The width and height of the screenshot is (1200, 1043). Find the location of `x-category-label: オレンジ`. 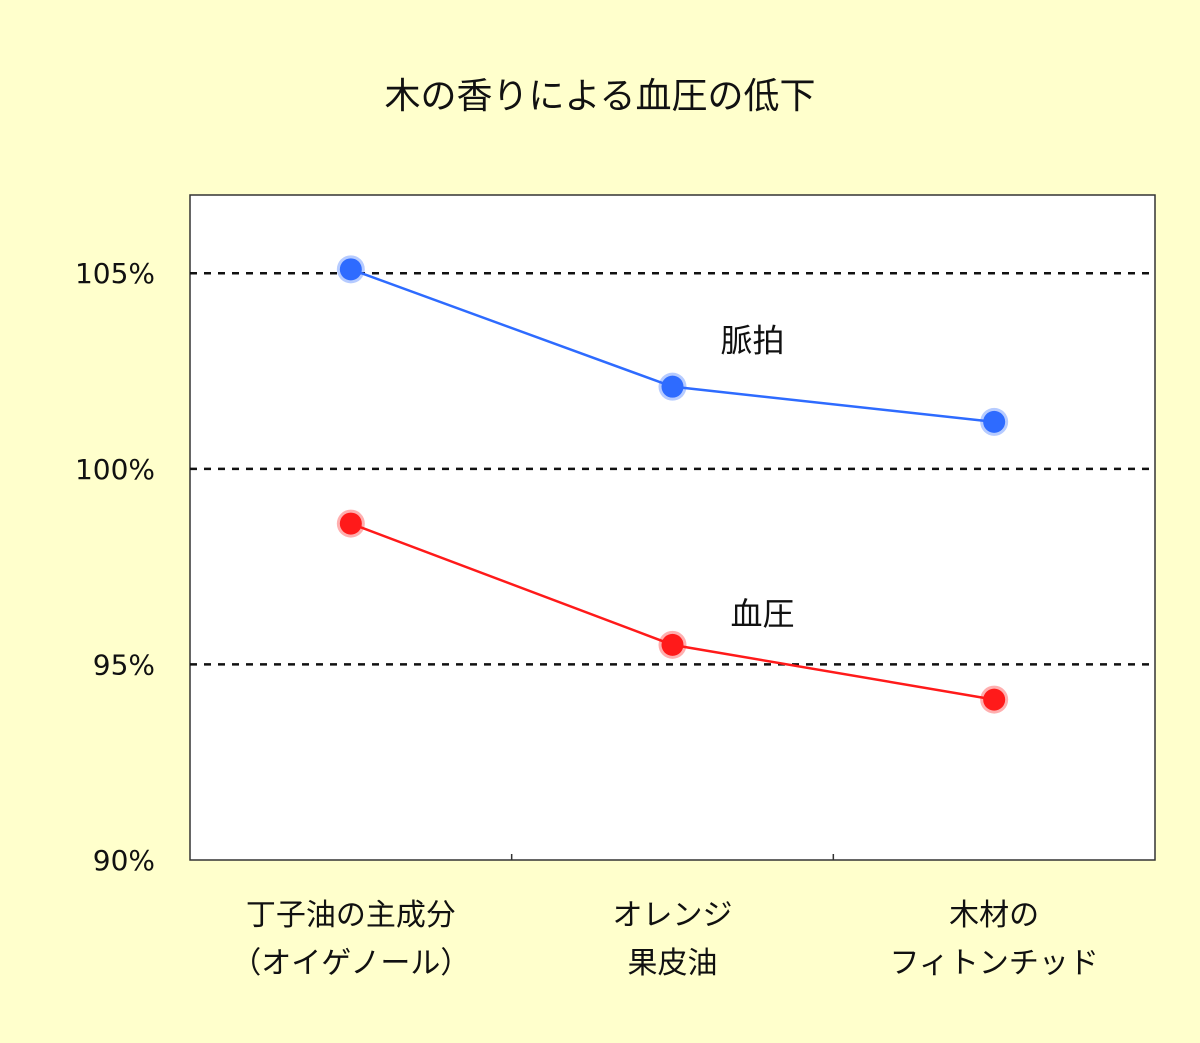

x-category-label: オレンジ is located at coordinates (673, 915).